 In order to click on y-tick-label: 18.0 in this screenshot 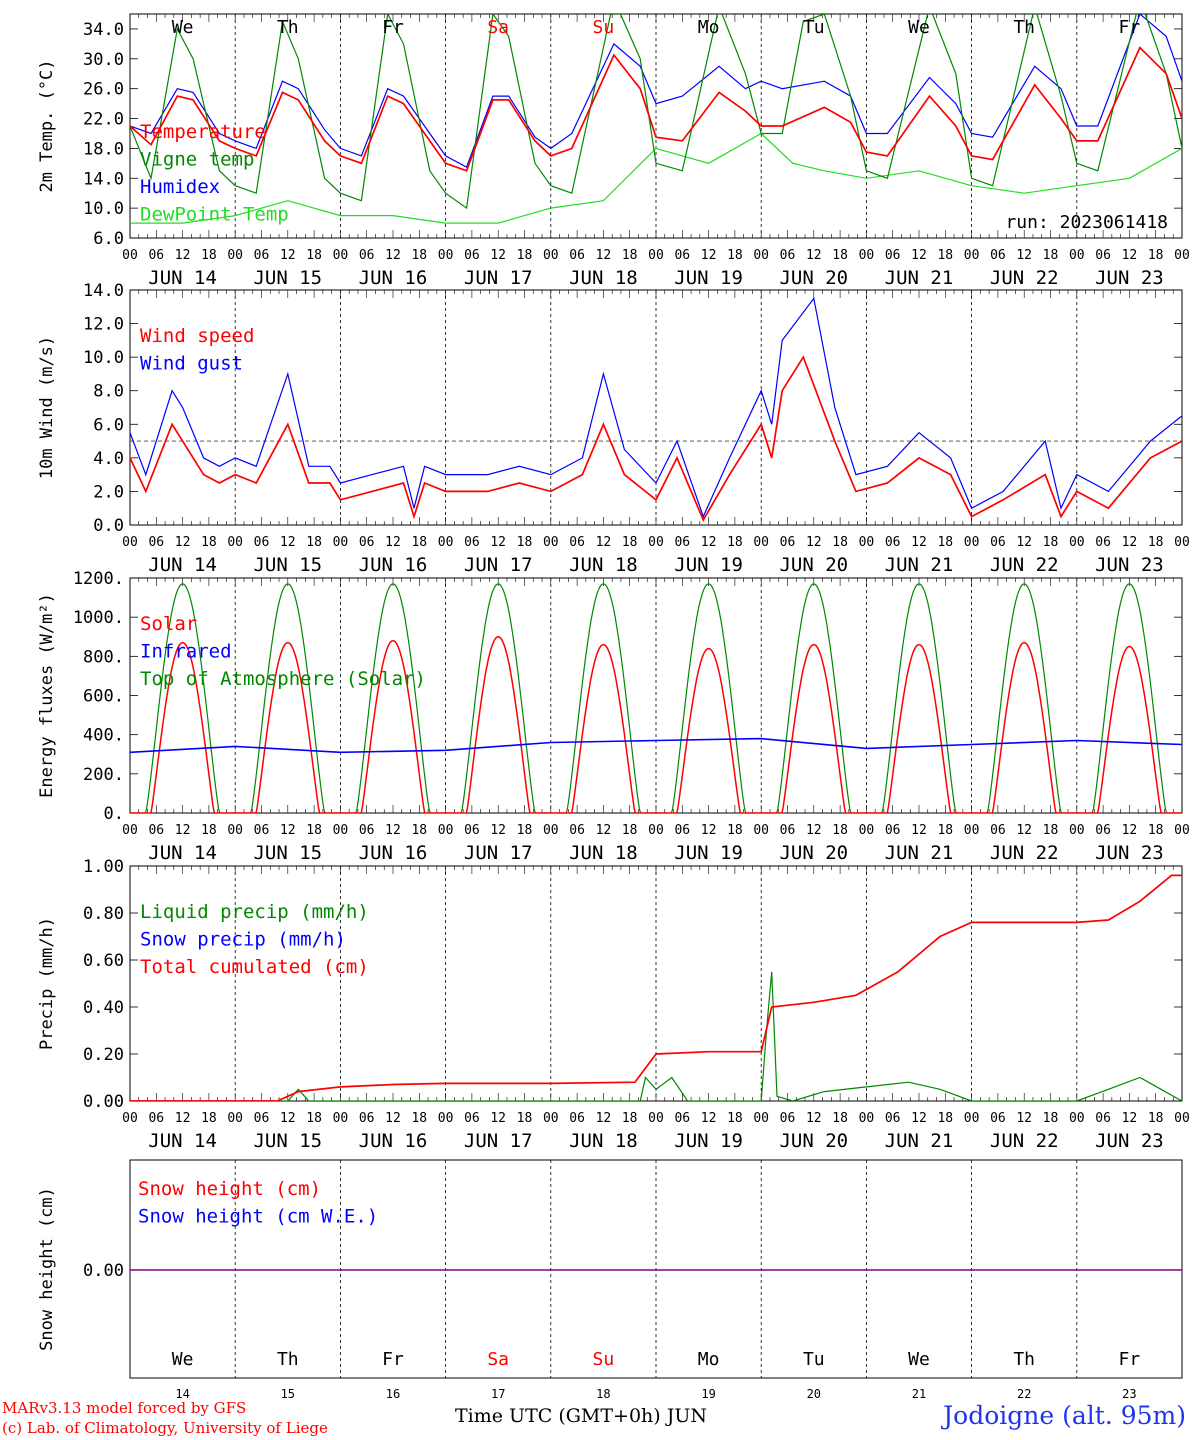, I will do `click(103, 149)`.